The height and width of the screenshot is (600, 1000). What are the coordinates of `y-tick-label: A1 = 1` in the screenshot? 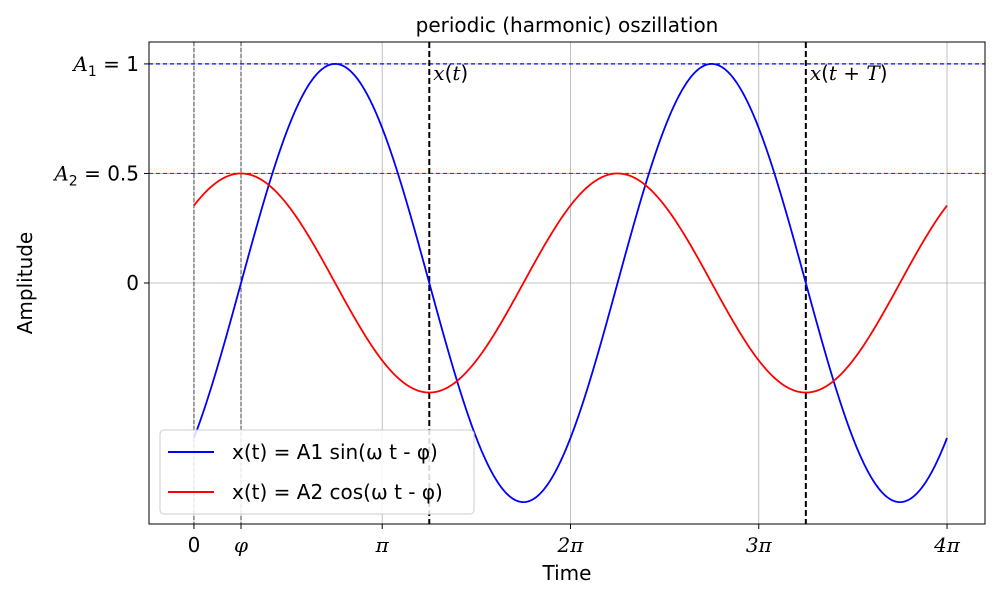 It's located at (105, 66).